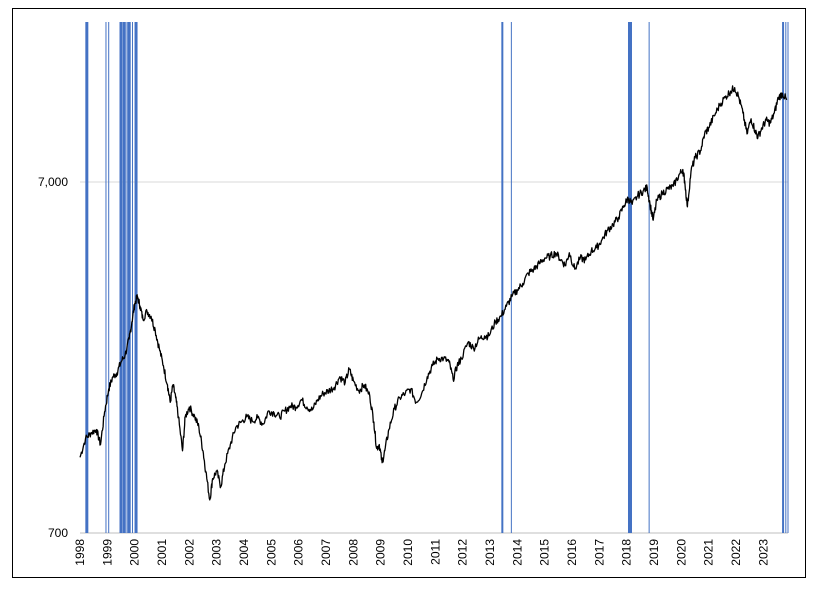 The height and width of the screenshot is (595, 820). What do you see at coordinates (681, 552) in the screenshot?
I see `x-tick-label: 2020` at bounding box center [681, 552].